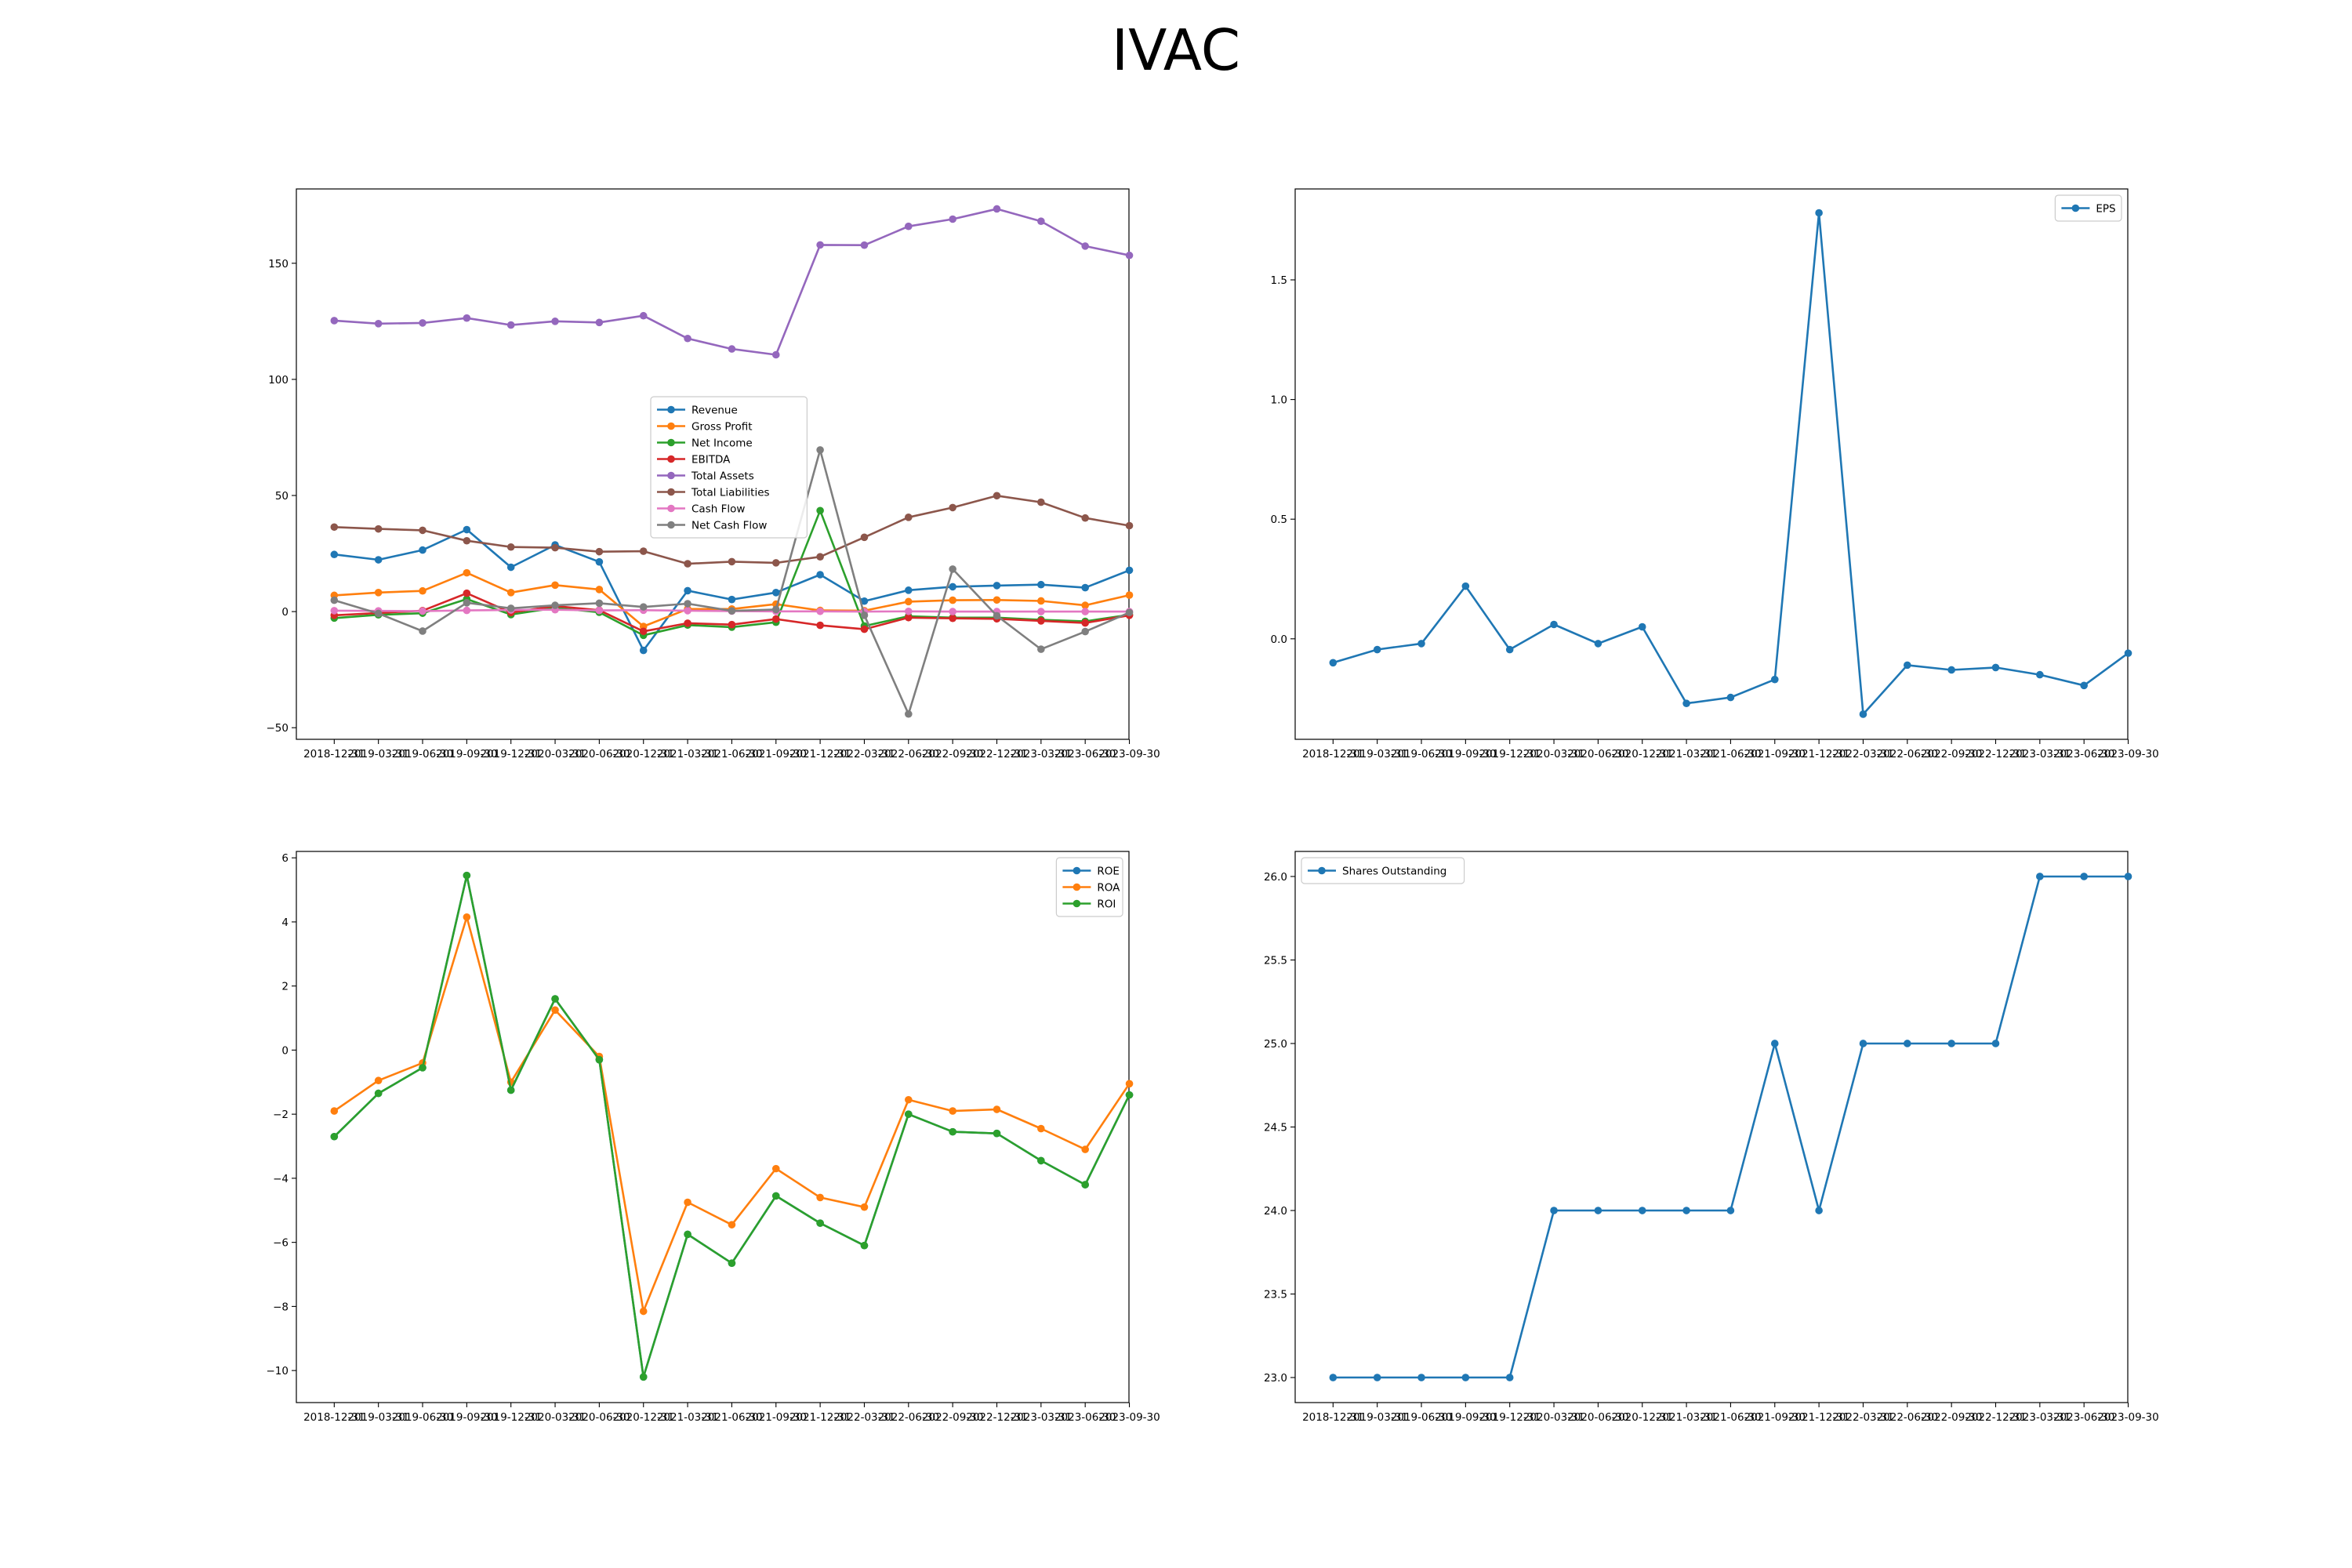  Describe the element at coordinates (285, 1050) in the screenshot. I see `y-tick-label: 0` at that location.